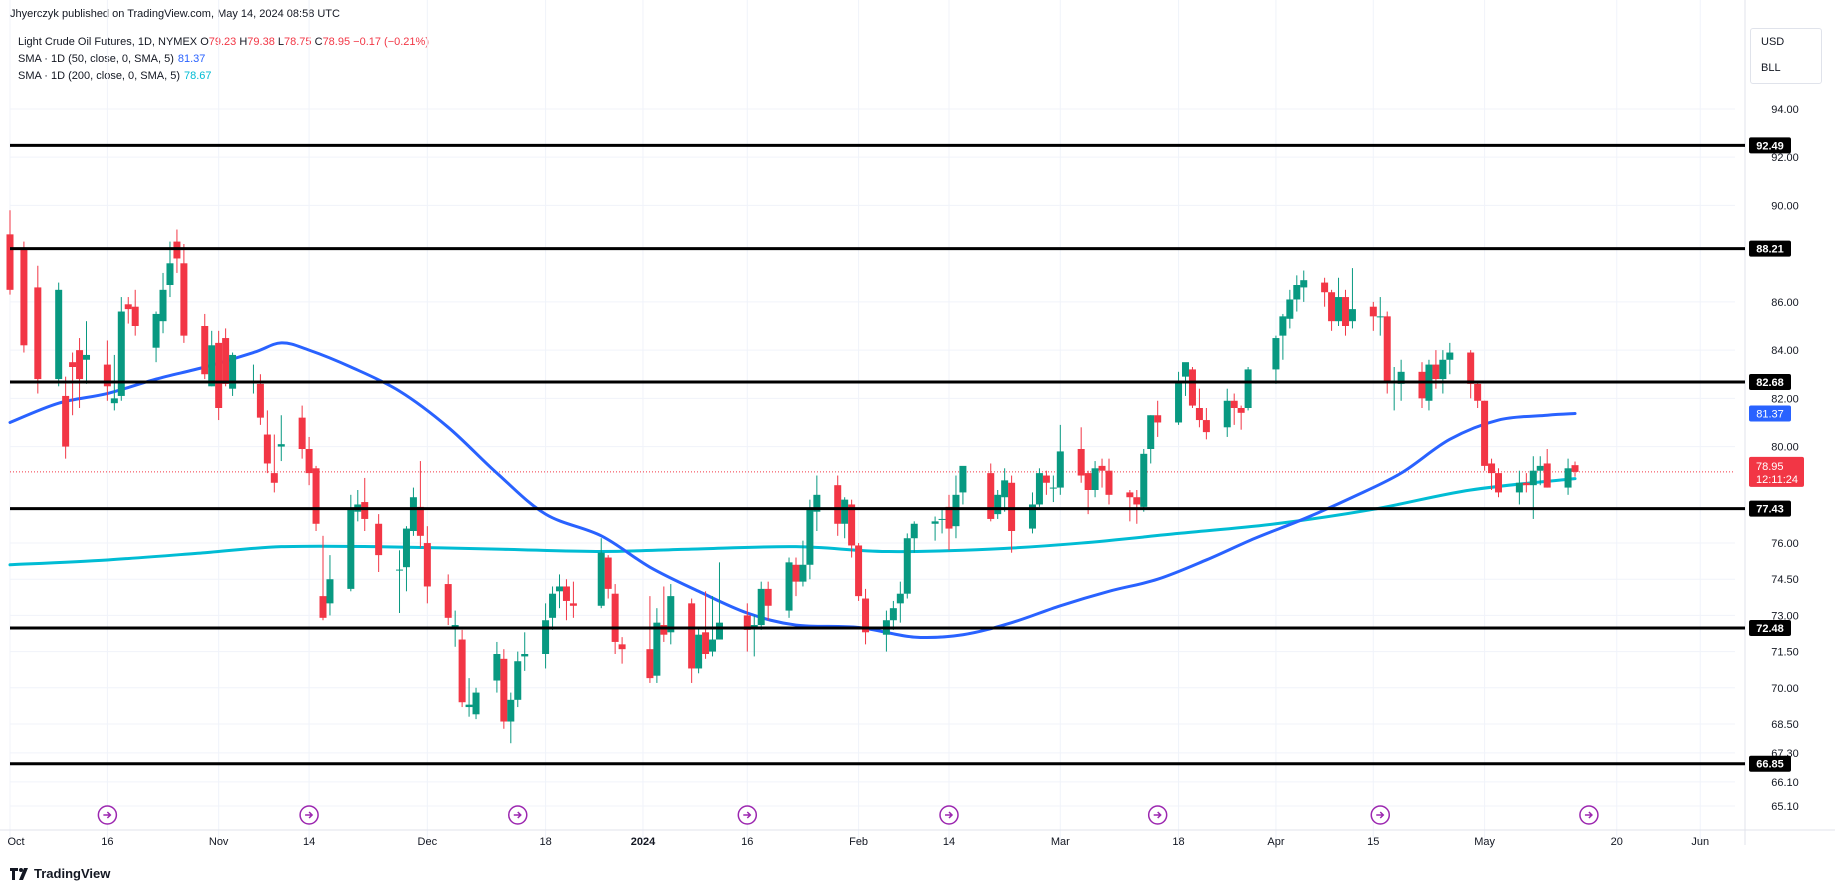 This screenshot has width=1835, height=891. What do you see at coordinates (858, 842) in the screenshot?
I see `x-tick-label: Feb` at bounding box center [858, 842].